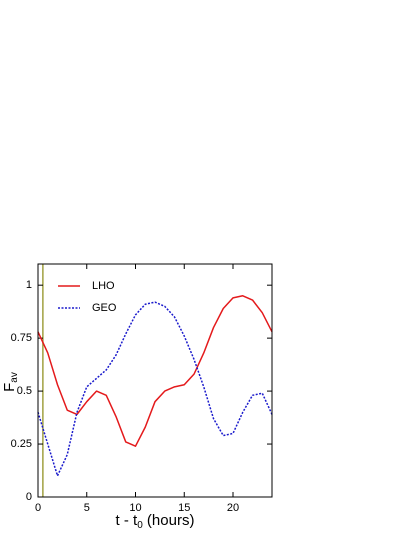 The image size is (415, 537). I want to click on x-label-main: t - t, so click(127, 520).